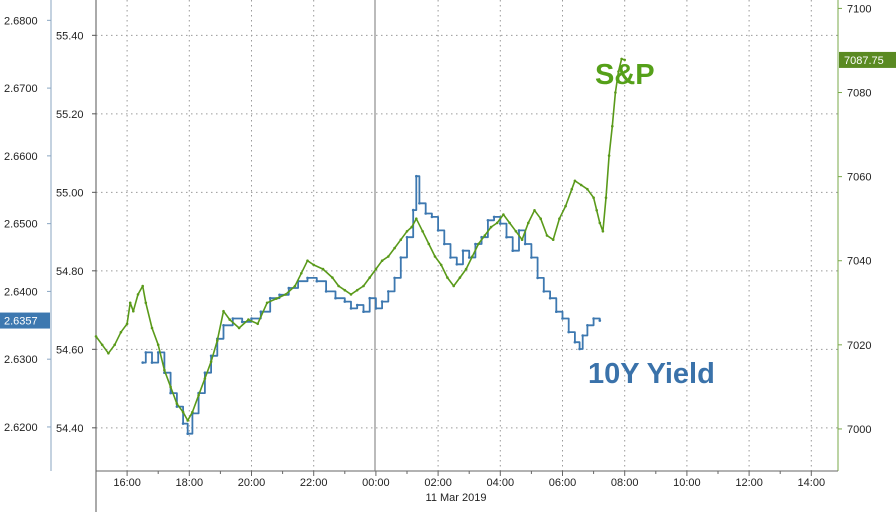 The image size is (896, 512). What do you see at coordinates (21, 225) in the screenshot?
I see `yield-tick-label: 2.6500` at bounding box center [21, 225].